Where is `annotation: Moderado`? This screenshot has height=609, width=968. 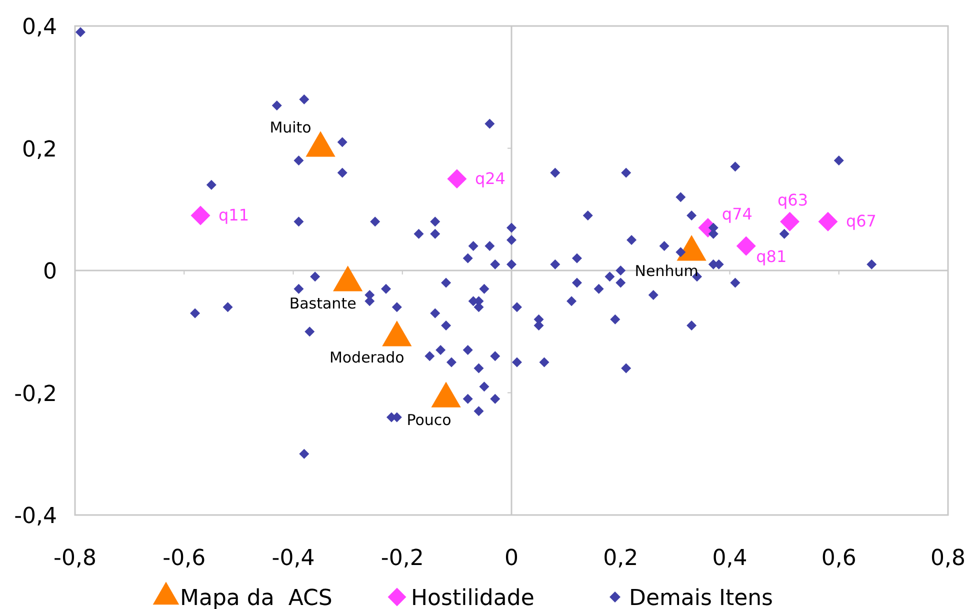 annotation: Moderado is located at coordinates (366, 357).